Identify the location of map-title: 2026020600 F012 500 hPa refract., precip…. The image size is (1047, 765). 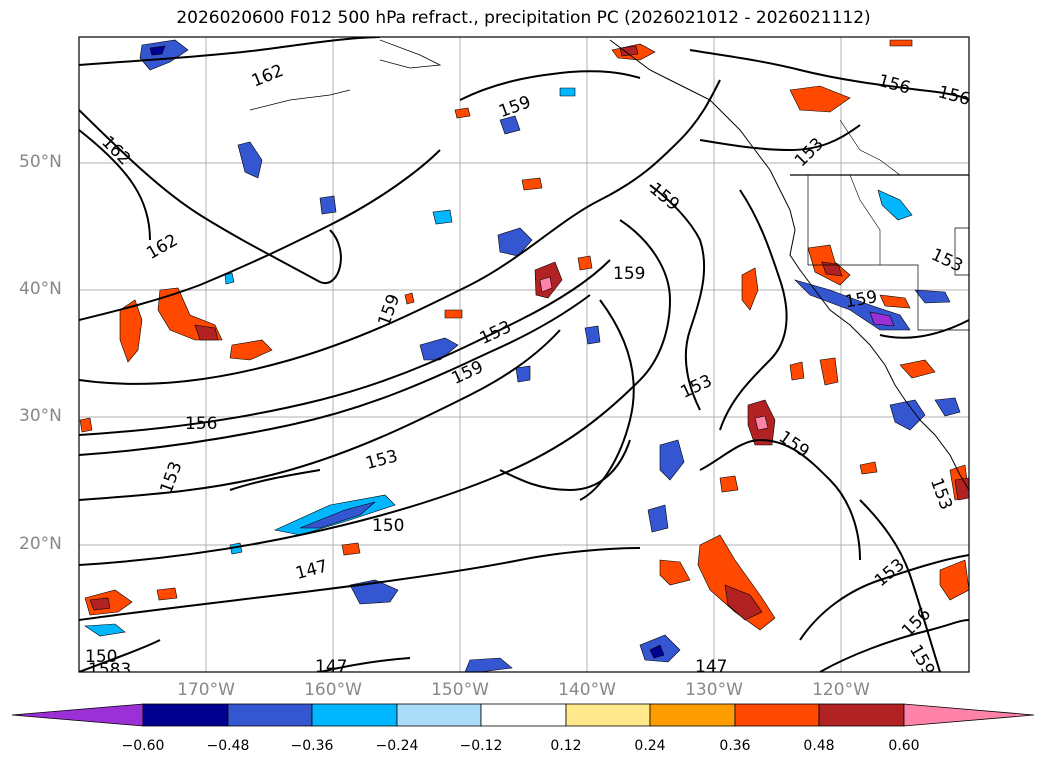
(523, 18).